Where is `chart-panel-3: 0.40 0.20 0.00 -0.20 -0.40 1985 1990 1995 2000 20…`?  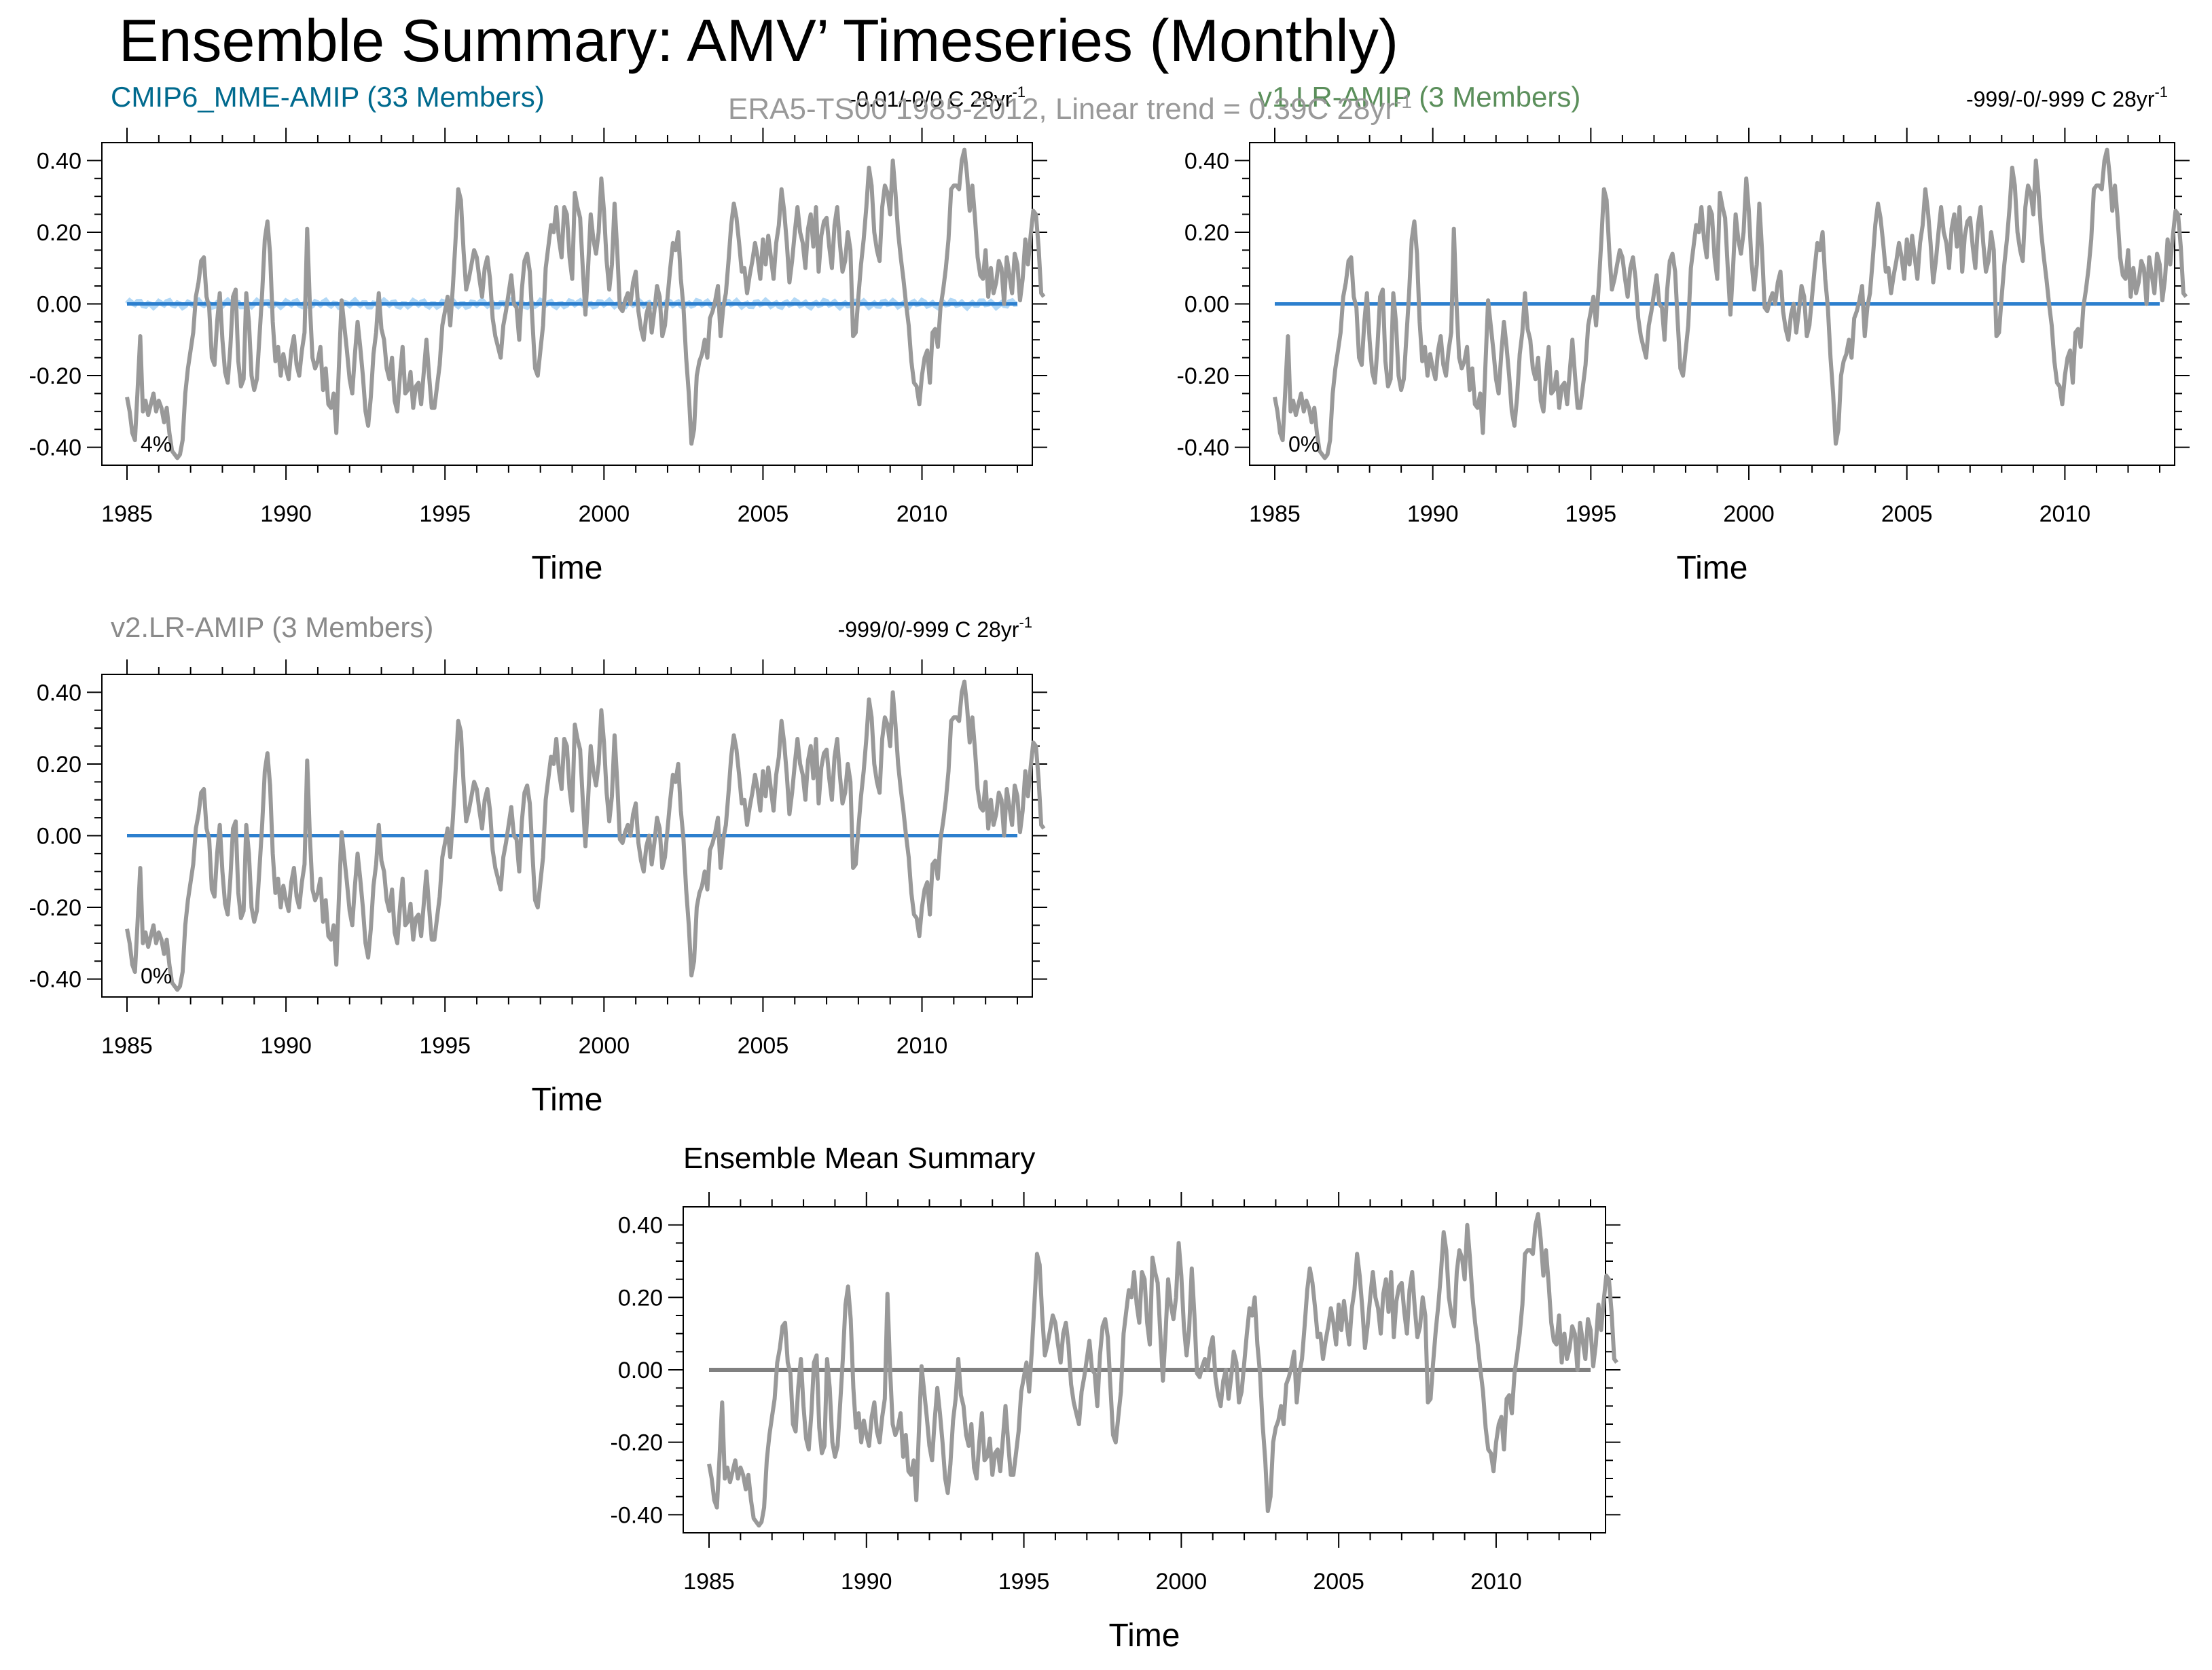 chart-panel-3: 0.40 0.20 0.00 -0.20 -0.40 1985 1990 1995 2000 20… is located at coordinates (538, 864).